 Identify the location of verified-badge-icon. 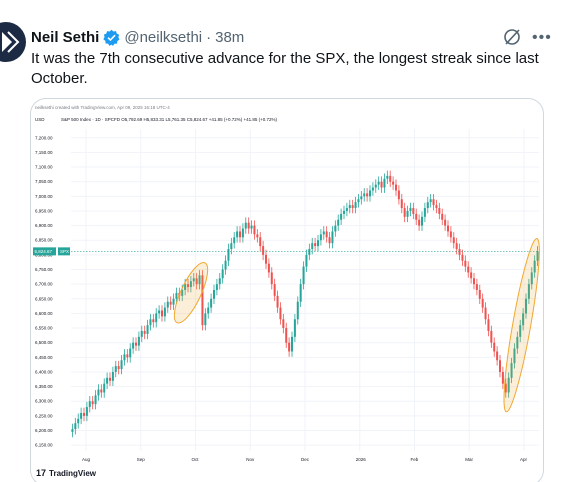
(111, 37).